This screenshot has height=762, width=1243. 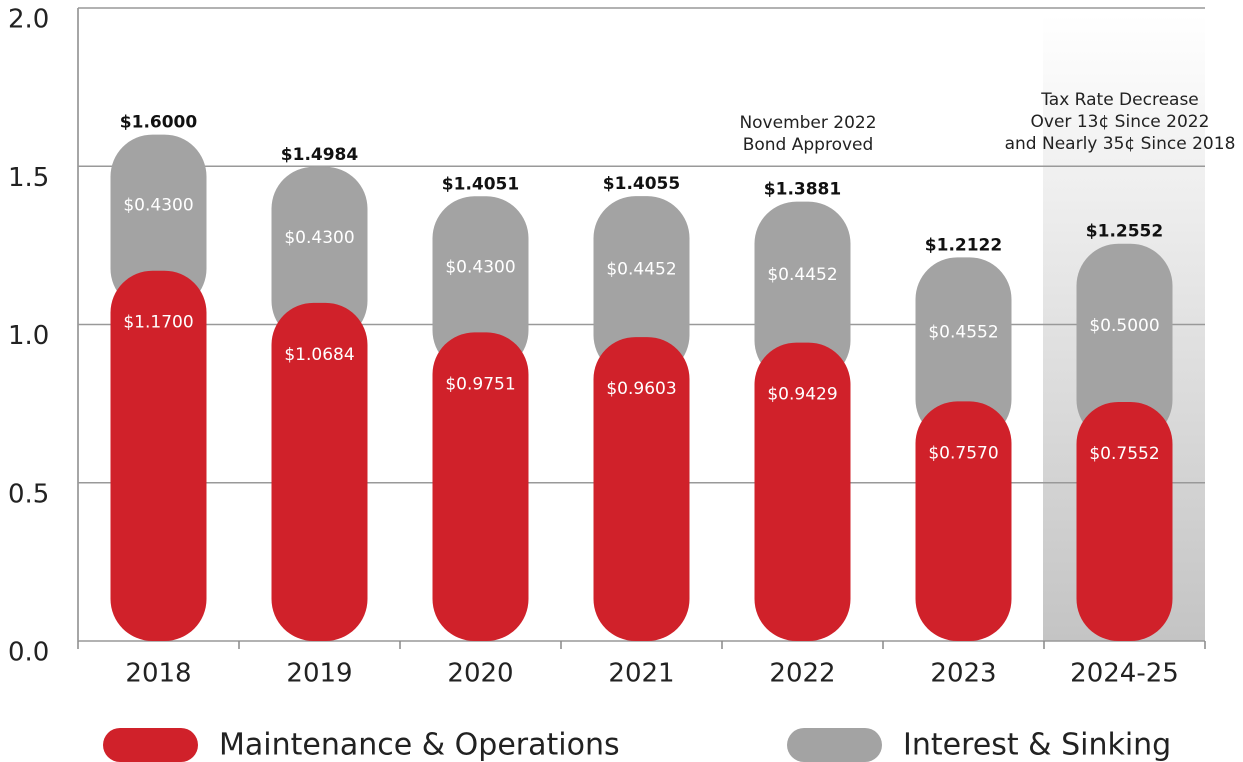 What do you see at coordinates (963, 453) in the screenshot?
I see `segment-label: $0.7570` at bounding box center [963, 453].